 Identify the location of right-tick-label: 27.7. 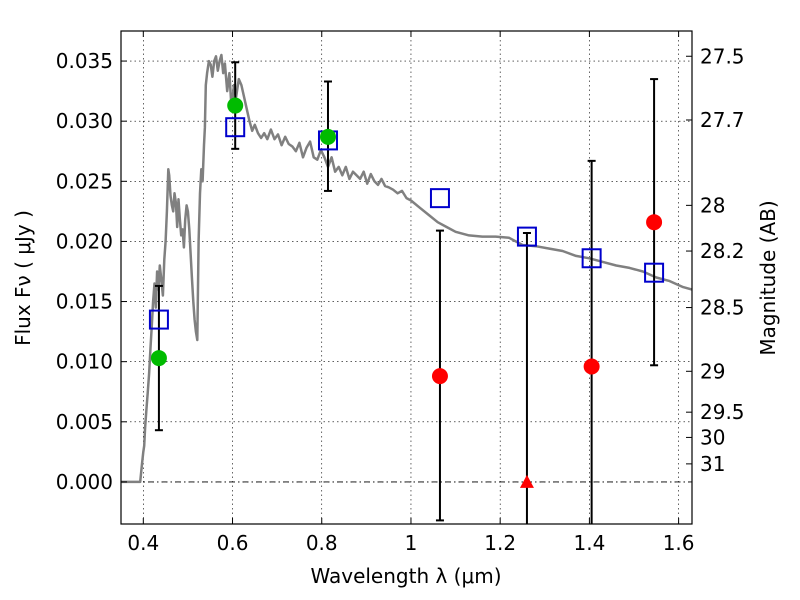
(722, 120).